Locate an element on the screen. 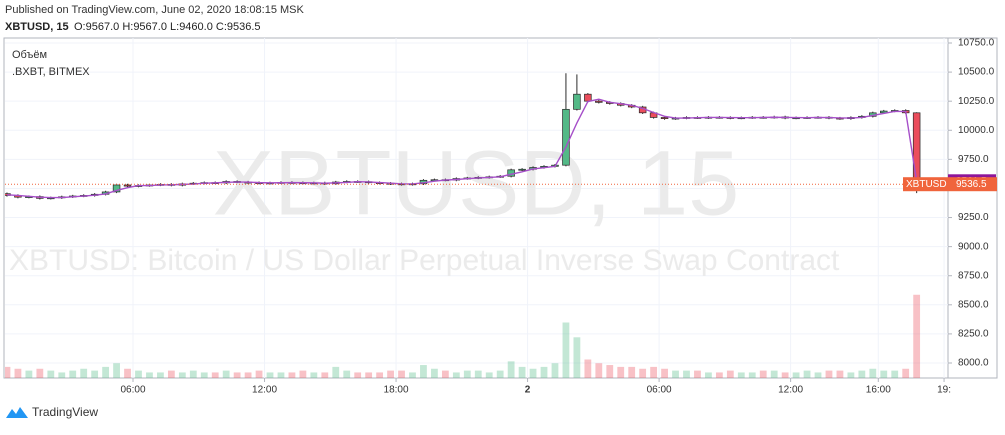 The width and height of the screenshot is (1005, 435). y-tick-label: 9000.0 is located at coordinates (973, 246).